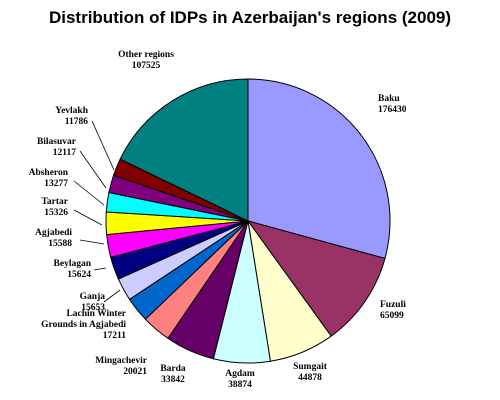  What do you see at coordinates (53, 238) in the screenshot?
I see `slice-label-agjabedi: Agjabedi 15588` at bounding box center [53, 238].